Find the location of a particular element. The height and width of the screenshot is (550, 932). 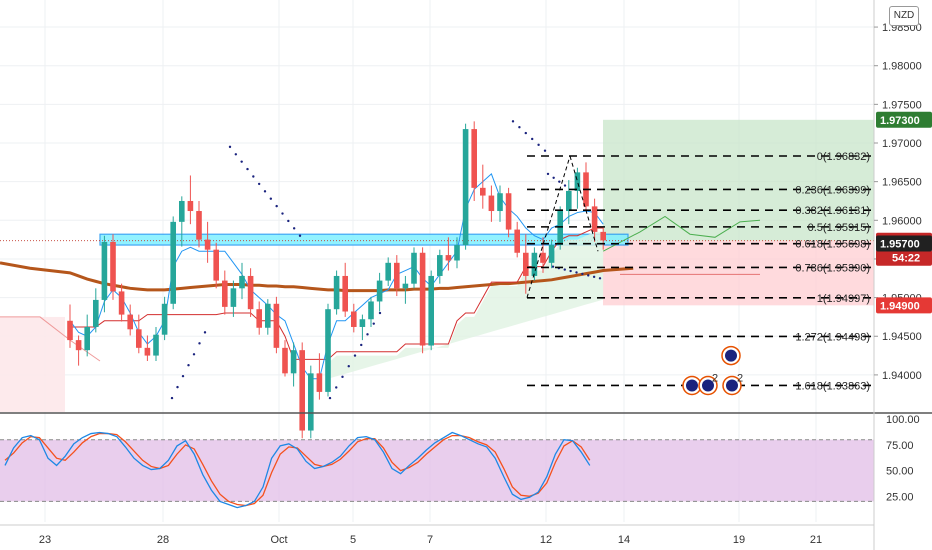

chikou-line is located at coordinates (681, 233).